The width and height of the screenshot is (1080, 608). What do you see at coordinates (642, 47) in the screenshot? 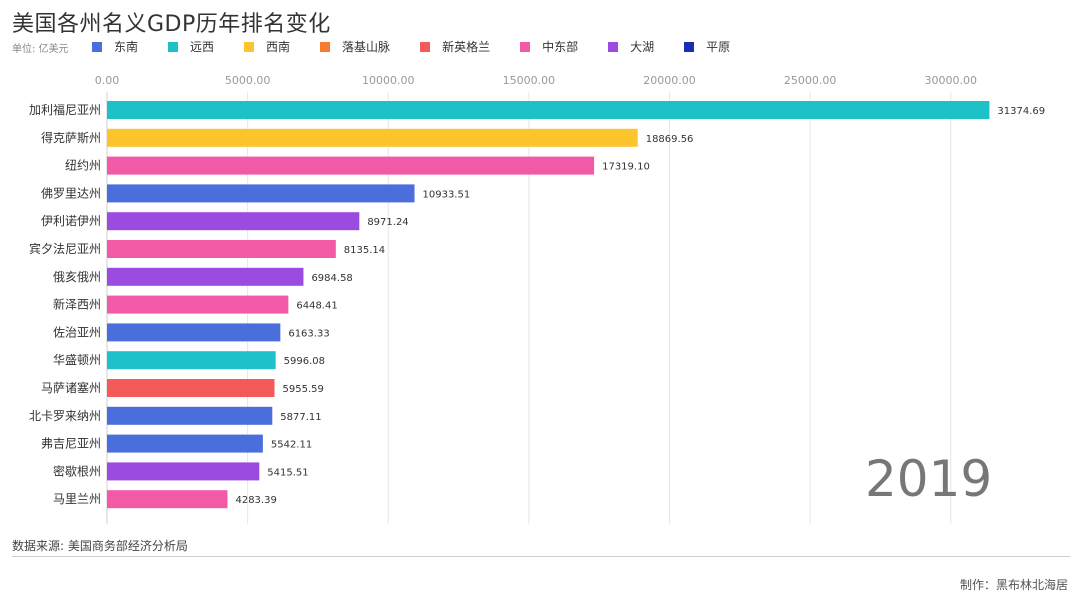
I see `legend-label: 大湖` at bounding box center [642, 47].